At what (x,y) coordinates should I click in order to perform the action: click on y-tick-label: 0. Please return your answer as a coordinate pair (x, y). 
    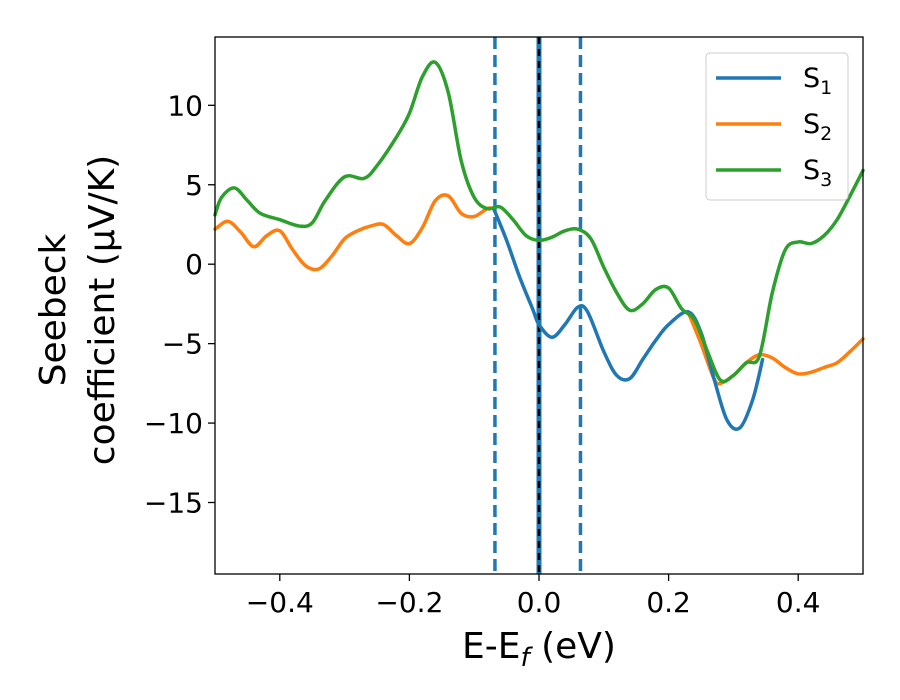
    Looking at the image, I should click on (194, 264).